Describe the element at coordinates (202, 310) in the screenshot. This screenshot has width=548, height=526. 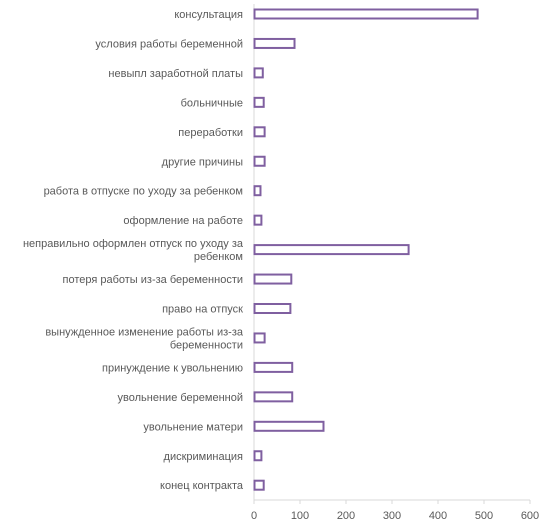
I see `category-label: право на отпуск` at that location.